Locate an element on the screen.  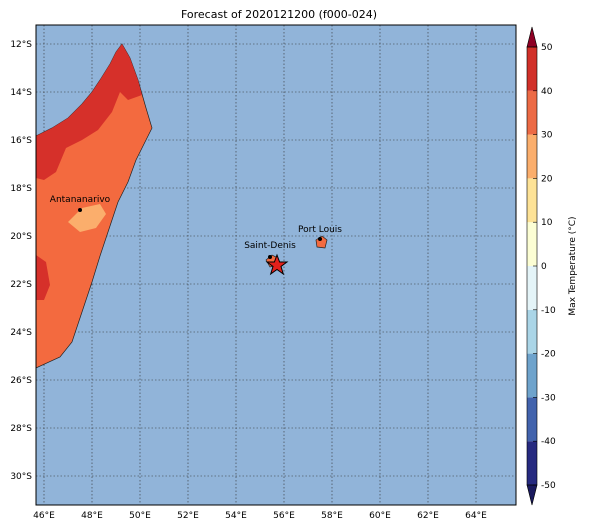
lon-label: 62°E is located at coordinates (428, 516).